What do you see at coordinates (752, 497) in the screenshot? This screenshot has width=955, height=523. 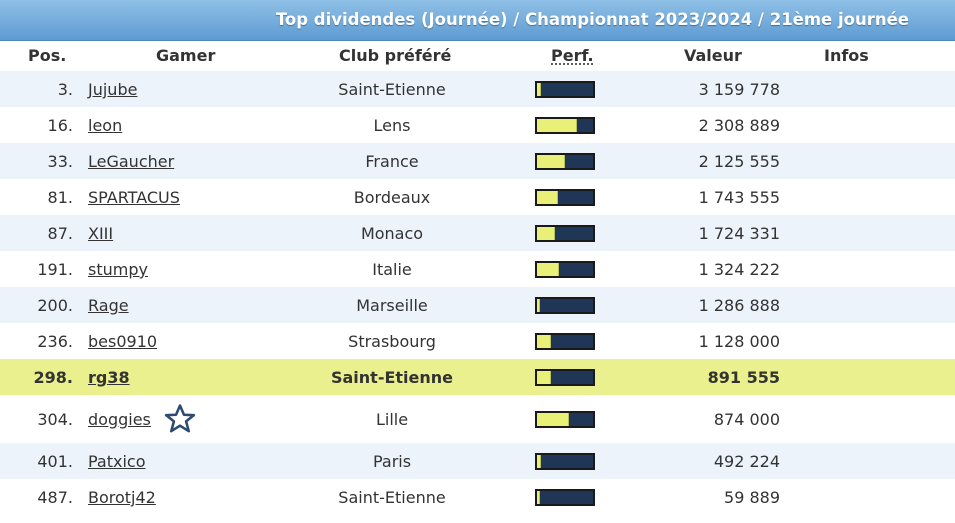 I see `valeur-cell: 59 889` at bounding box center [752, 497].